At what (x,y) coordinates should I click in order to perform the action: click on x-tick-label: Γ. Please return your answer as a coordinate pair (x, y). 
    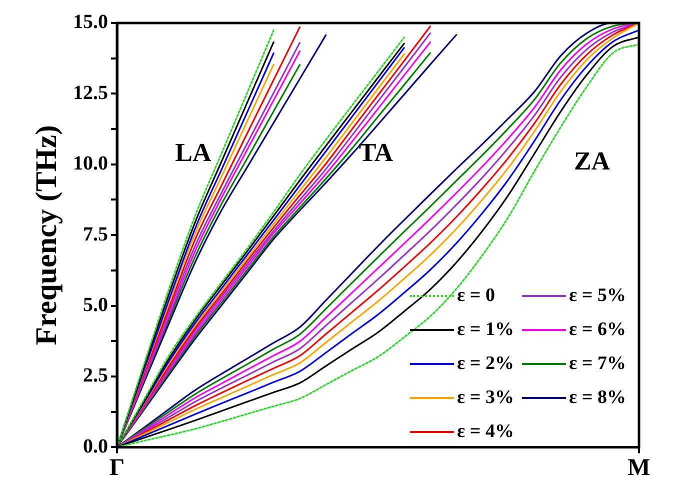
    Looking at the image, I should click on (117, 467).